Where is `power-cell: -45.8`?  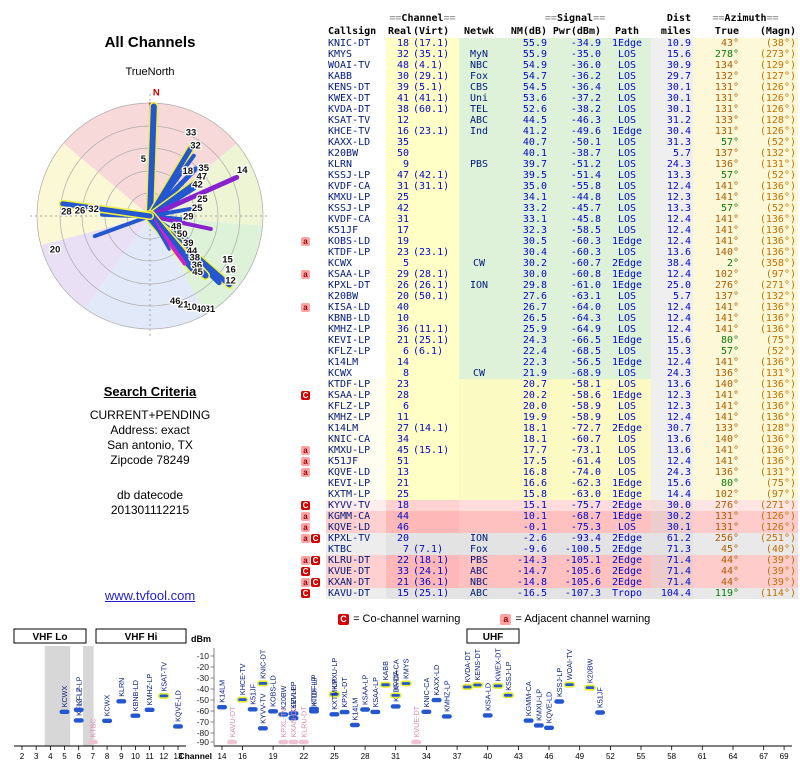 power-cell: -45.8 is located at coordinates (576, 219).